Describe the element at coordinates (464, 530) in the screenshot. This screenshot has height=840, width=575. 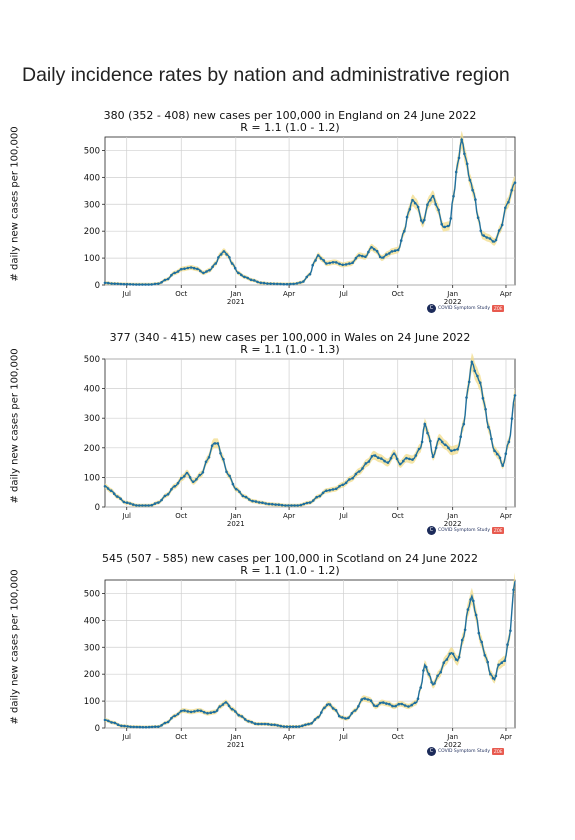
I see `logo-text: COVID Symptom Study` at that location.